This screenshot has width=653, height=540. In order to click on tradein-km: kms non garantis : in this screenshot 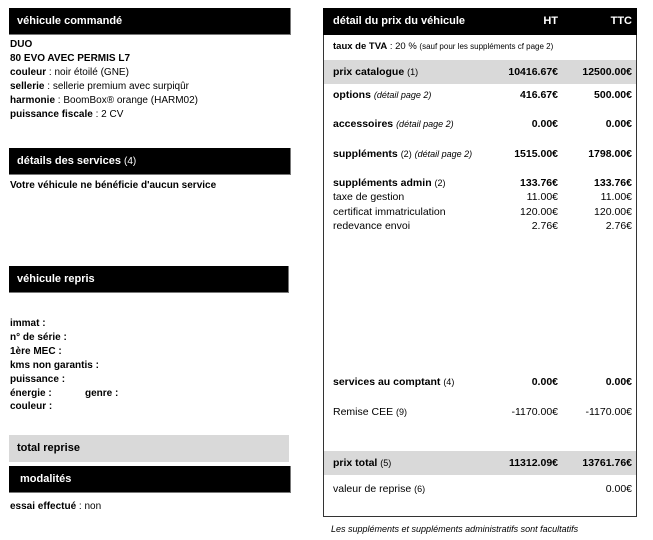, I will do `click(54, 365)`.